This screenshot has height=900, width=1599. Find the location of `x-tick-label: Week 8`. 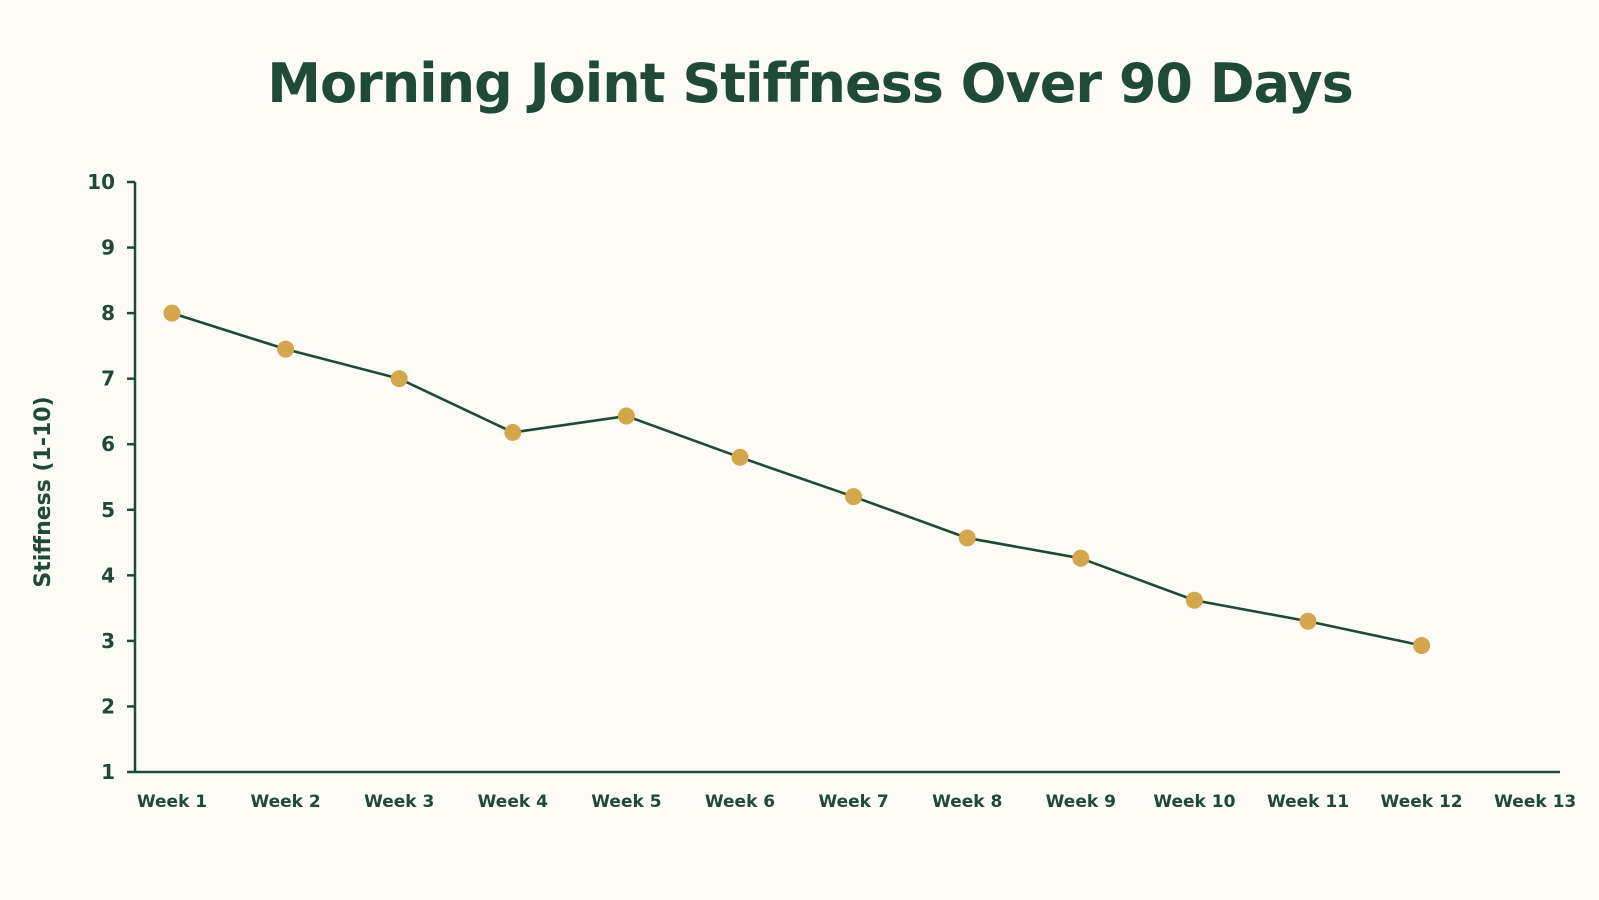

x-tick-label: Week 8 is located at coordinates (967, 802).